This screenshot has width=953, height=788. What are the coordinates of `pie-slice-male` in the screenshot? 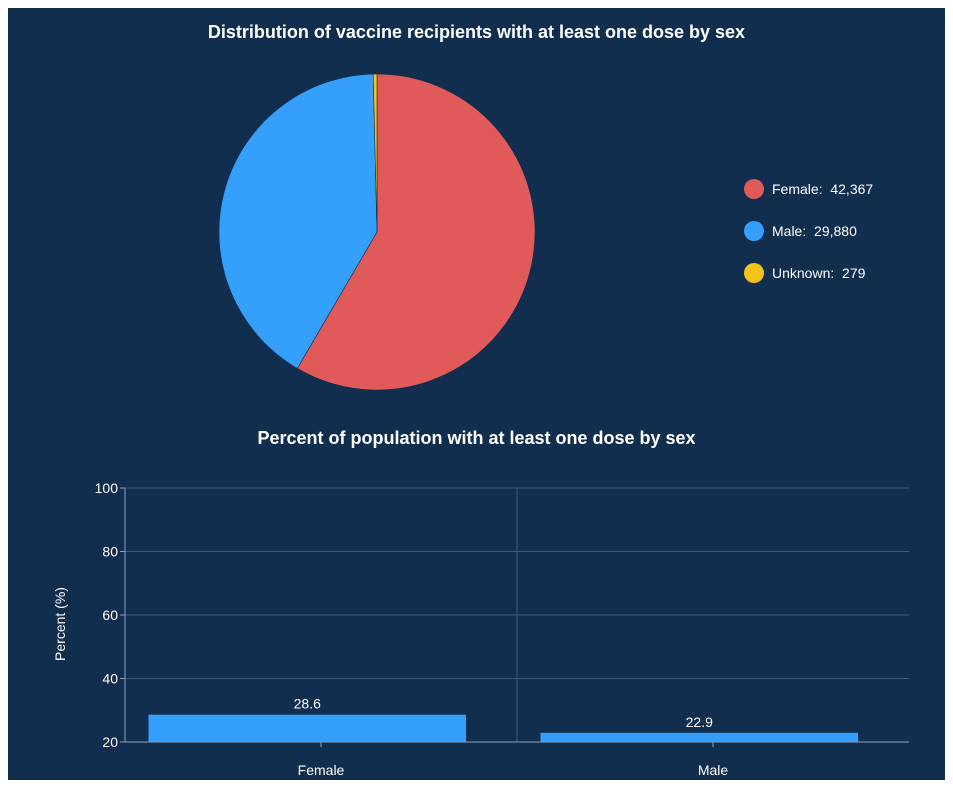 It's located at (298, 221).